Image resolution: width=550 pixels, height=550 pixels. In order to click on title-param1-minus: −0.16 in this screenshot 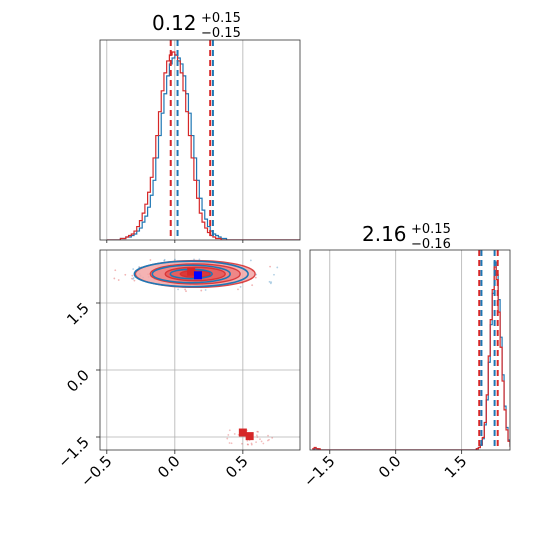, I will do `click(431, 244)`.